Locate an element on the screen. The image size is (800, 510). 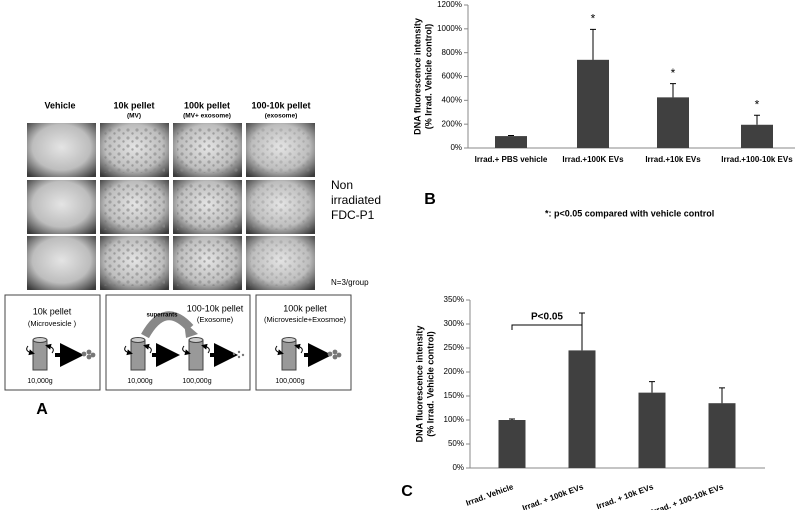
x-tick-label: Irrad. + 100k EVs is located at coordinates (553, 496).